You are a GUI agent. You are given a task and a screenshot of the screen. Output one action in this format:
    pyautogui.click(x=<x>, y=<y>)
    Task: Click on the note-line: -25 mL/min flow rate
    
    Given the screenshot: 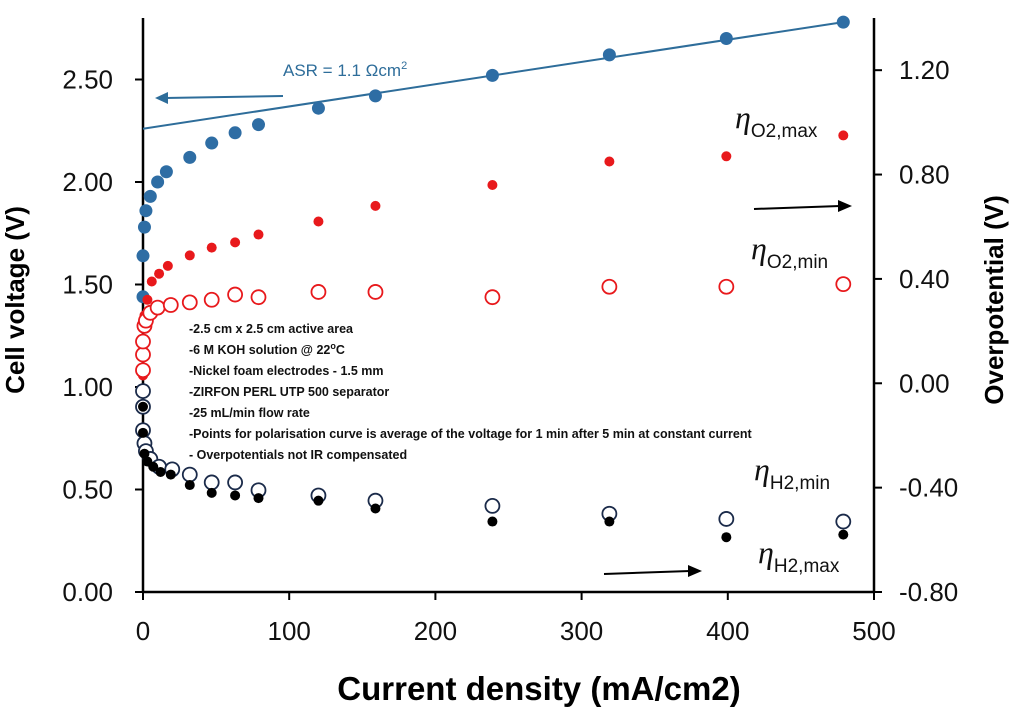 What is the action you would take?
    pyautogui.click(x=249, y=413)
    